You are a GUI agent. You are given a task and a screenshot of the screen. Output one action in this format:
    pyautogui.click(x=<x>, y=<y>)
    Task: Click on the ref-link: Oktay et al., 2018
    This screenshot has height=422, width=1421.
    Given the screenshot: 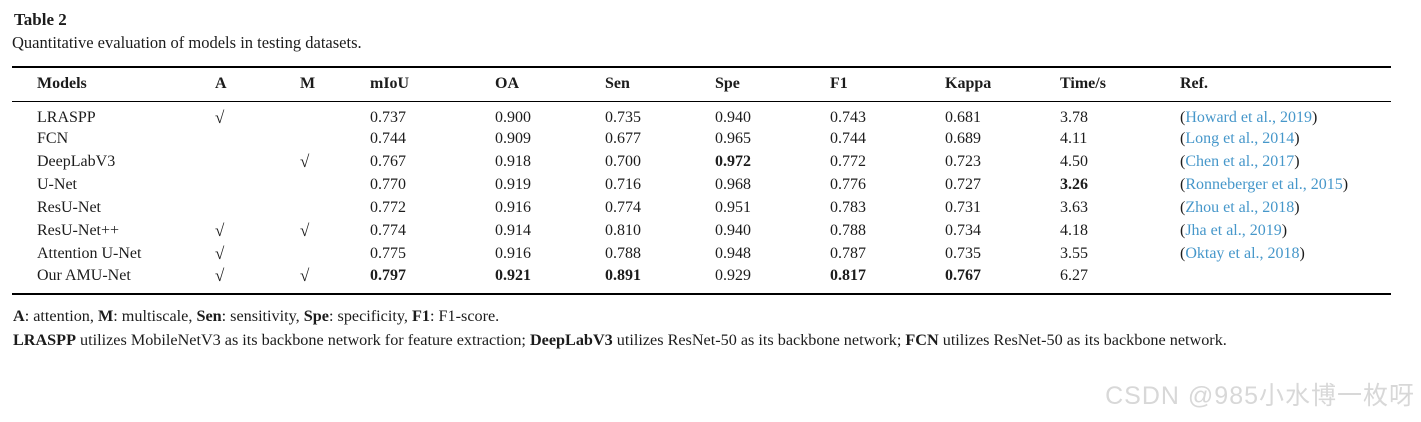 What is the action you would take?
    pyautogui.click(x=1242, y=253)
    